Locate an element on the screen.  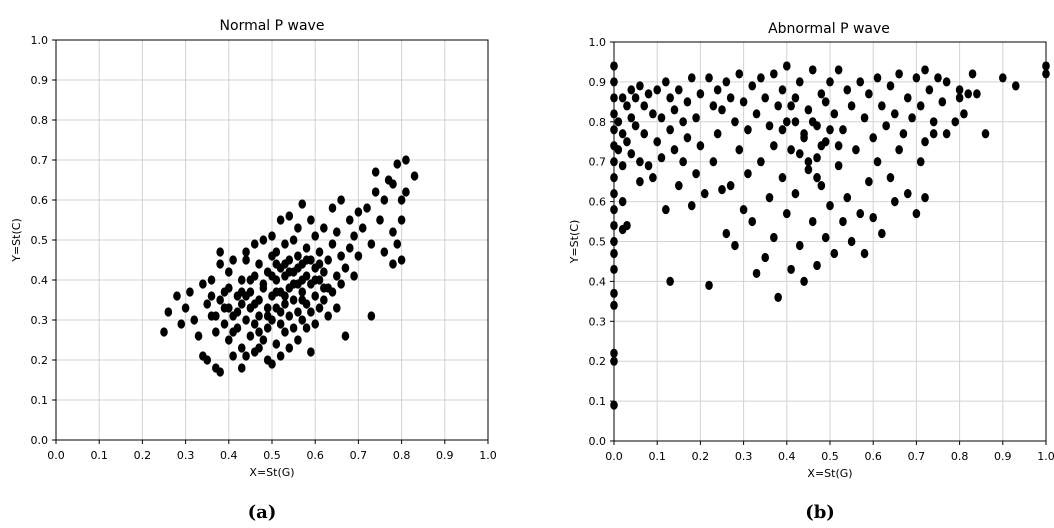
x-tick-label: 0.6 is located at coordinates (873, 456).